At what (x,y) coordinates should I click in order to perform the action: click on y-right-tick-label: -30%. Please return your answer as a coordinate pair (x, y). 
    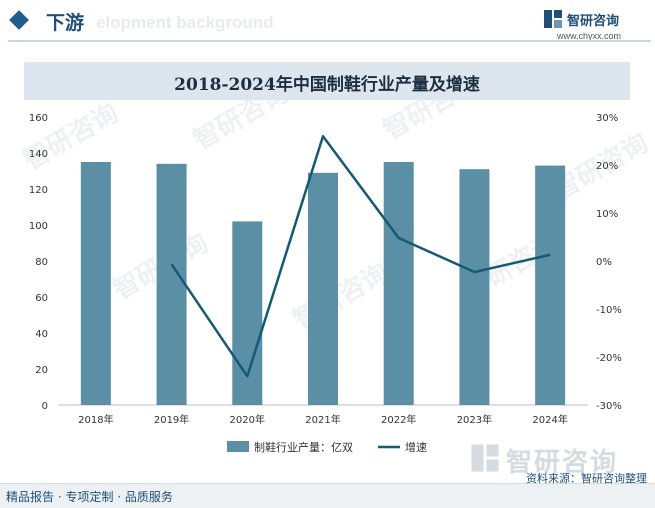
    Looking at the image, I should click on (609, 406).